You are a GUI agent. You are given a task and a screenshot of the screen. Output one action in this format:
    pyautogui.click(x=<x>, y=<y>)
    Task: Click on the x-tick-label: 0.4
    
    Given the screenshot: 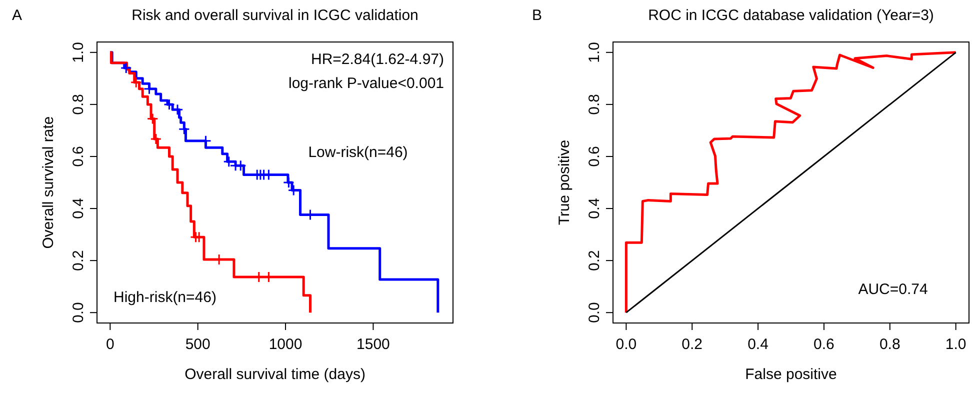 What is the action you would take?
    pyautogui.click(x=758, y=344)
    